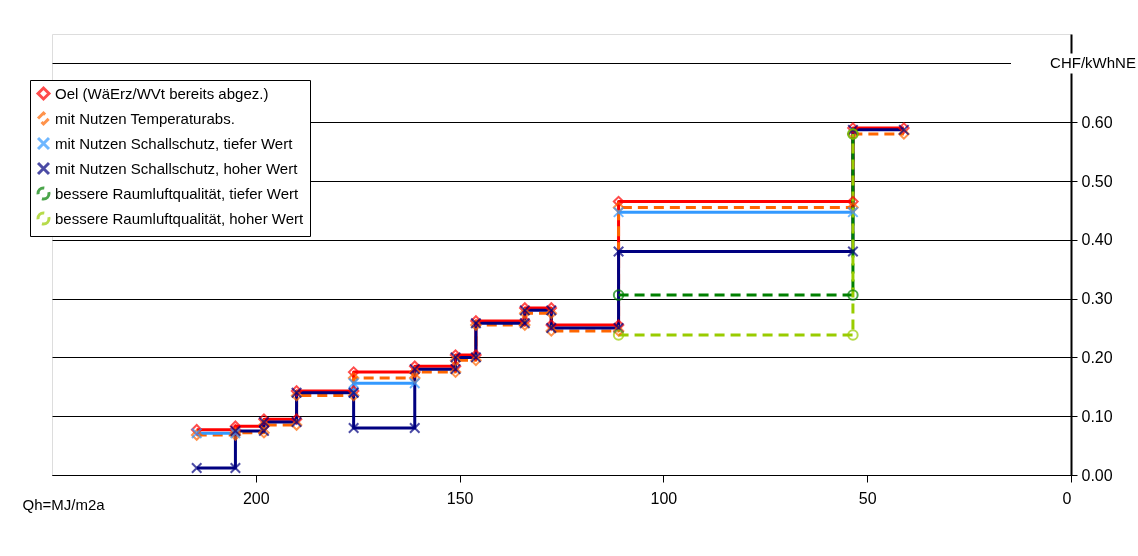  Describe the element at coordinates (256, 498) in the screenshot. I see `x-tick-label: 200` at that location.